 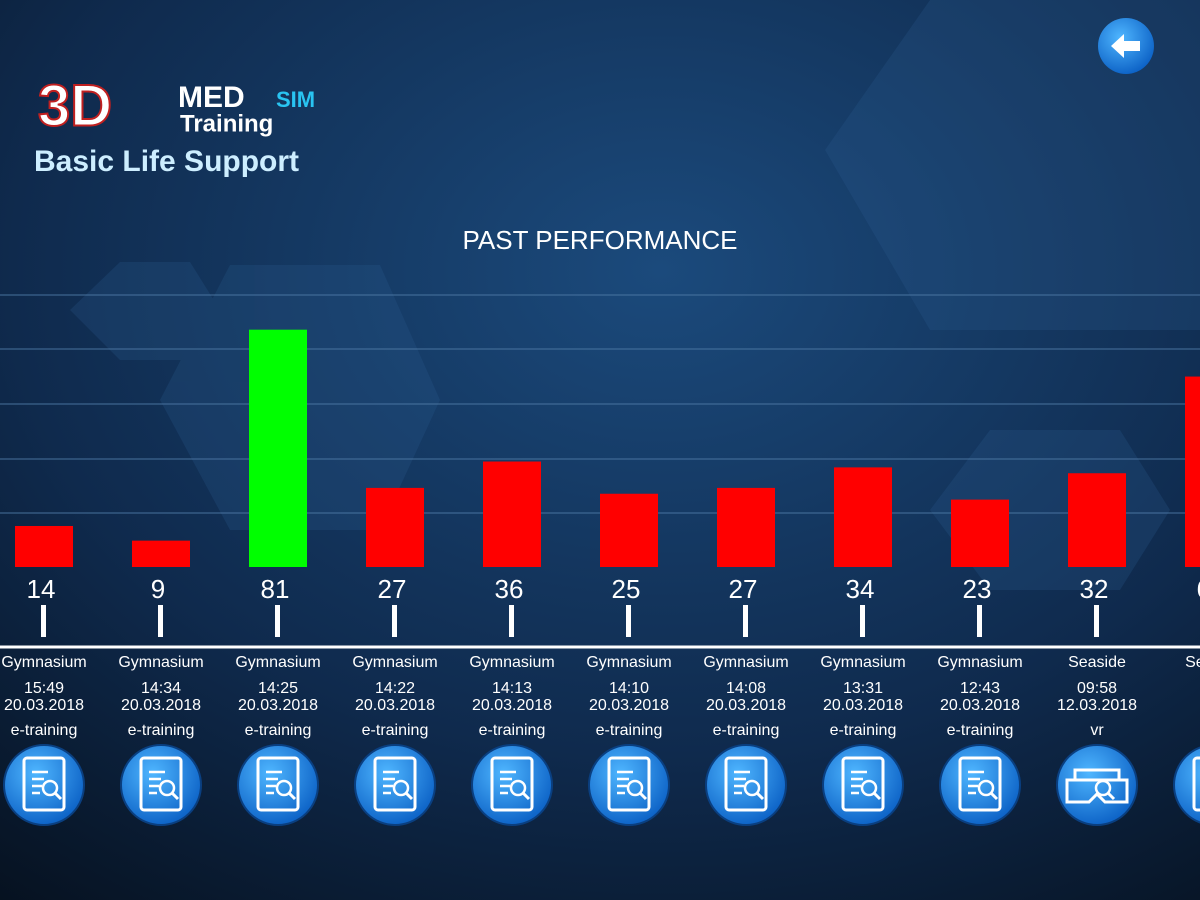 I want to click on session-time: 14:22, so click(x=395, y=688).